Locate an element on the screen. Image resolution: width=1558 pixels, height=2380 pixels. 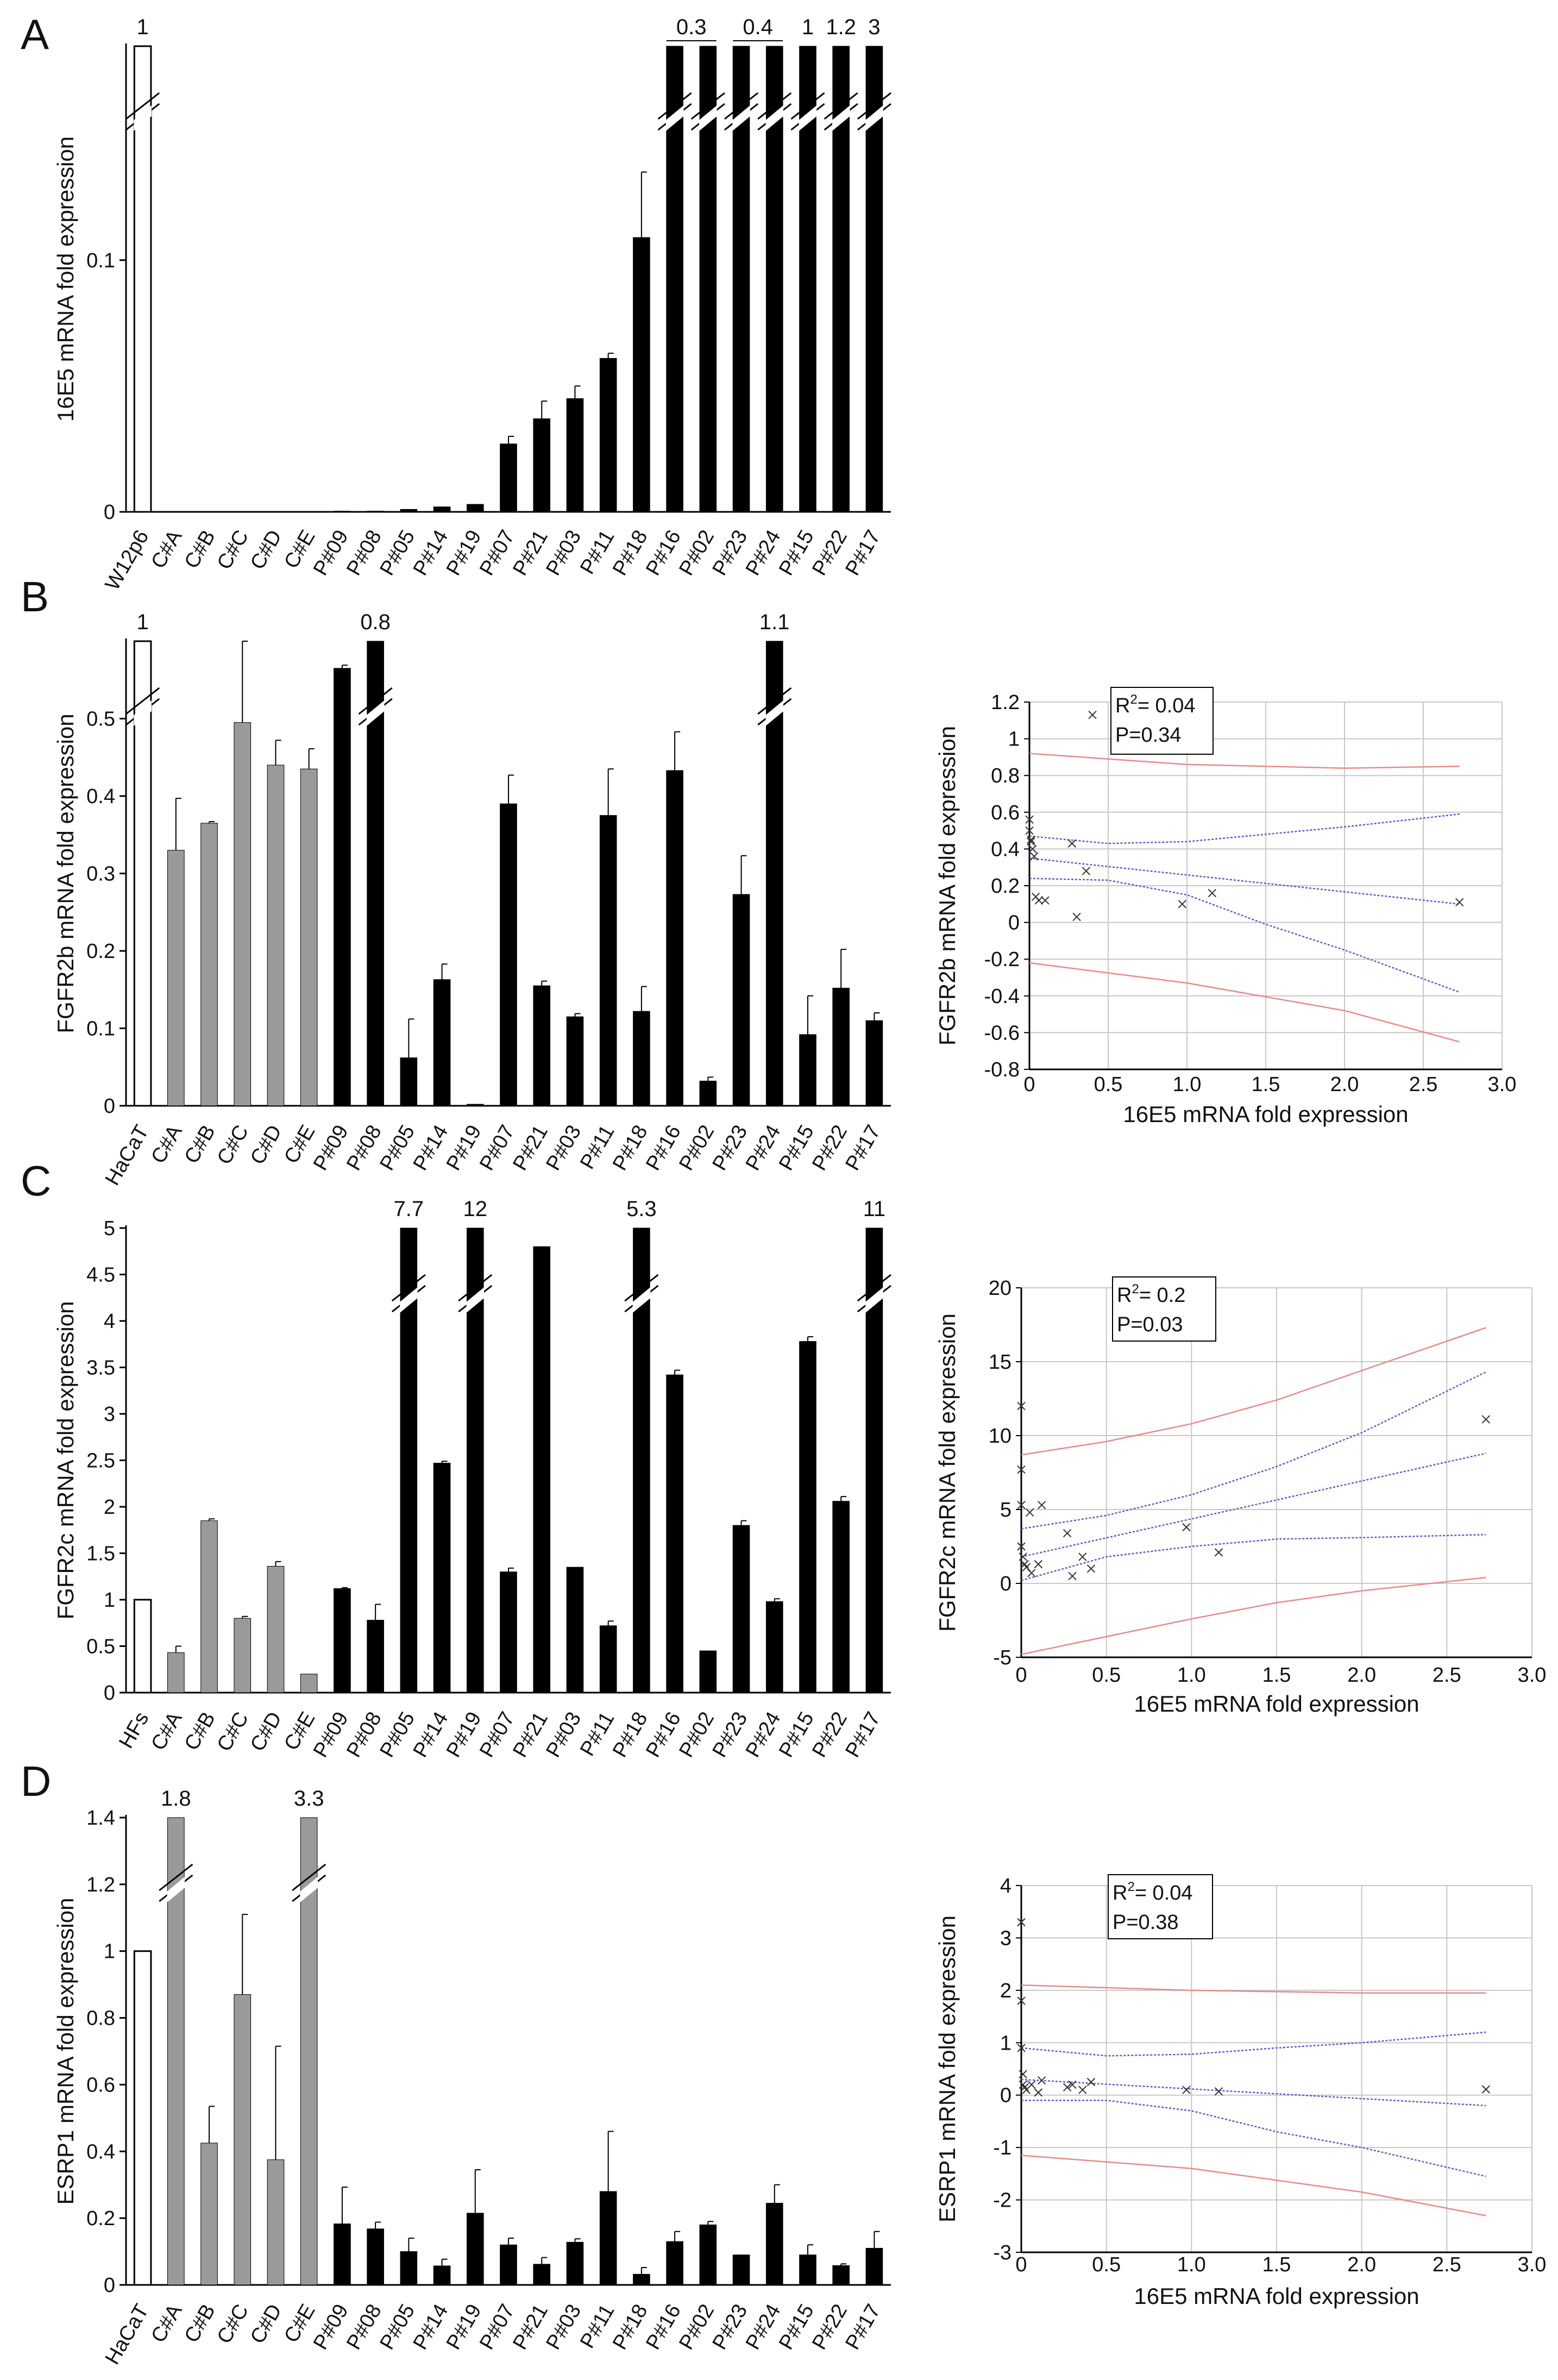
bar-P#07 is located at coordinates (508, 2264).